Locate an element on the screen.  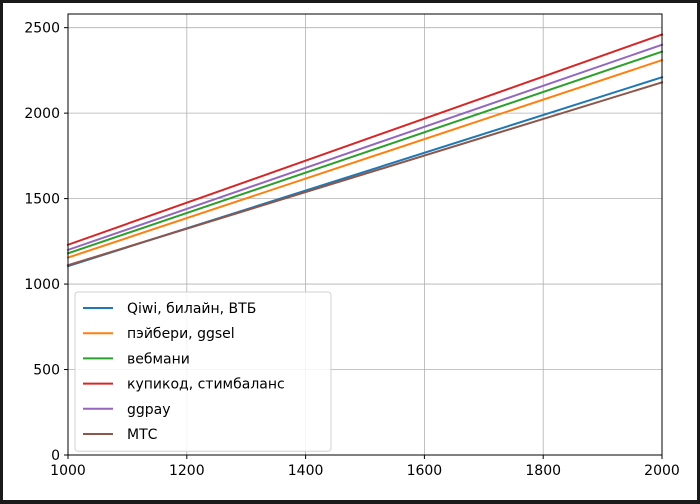
legend-label: МТС is located at coordinates (142, 435).